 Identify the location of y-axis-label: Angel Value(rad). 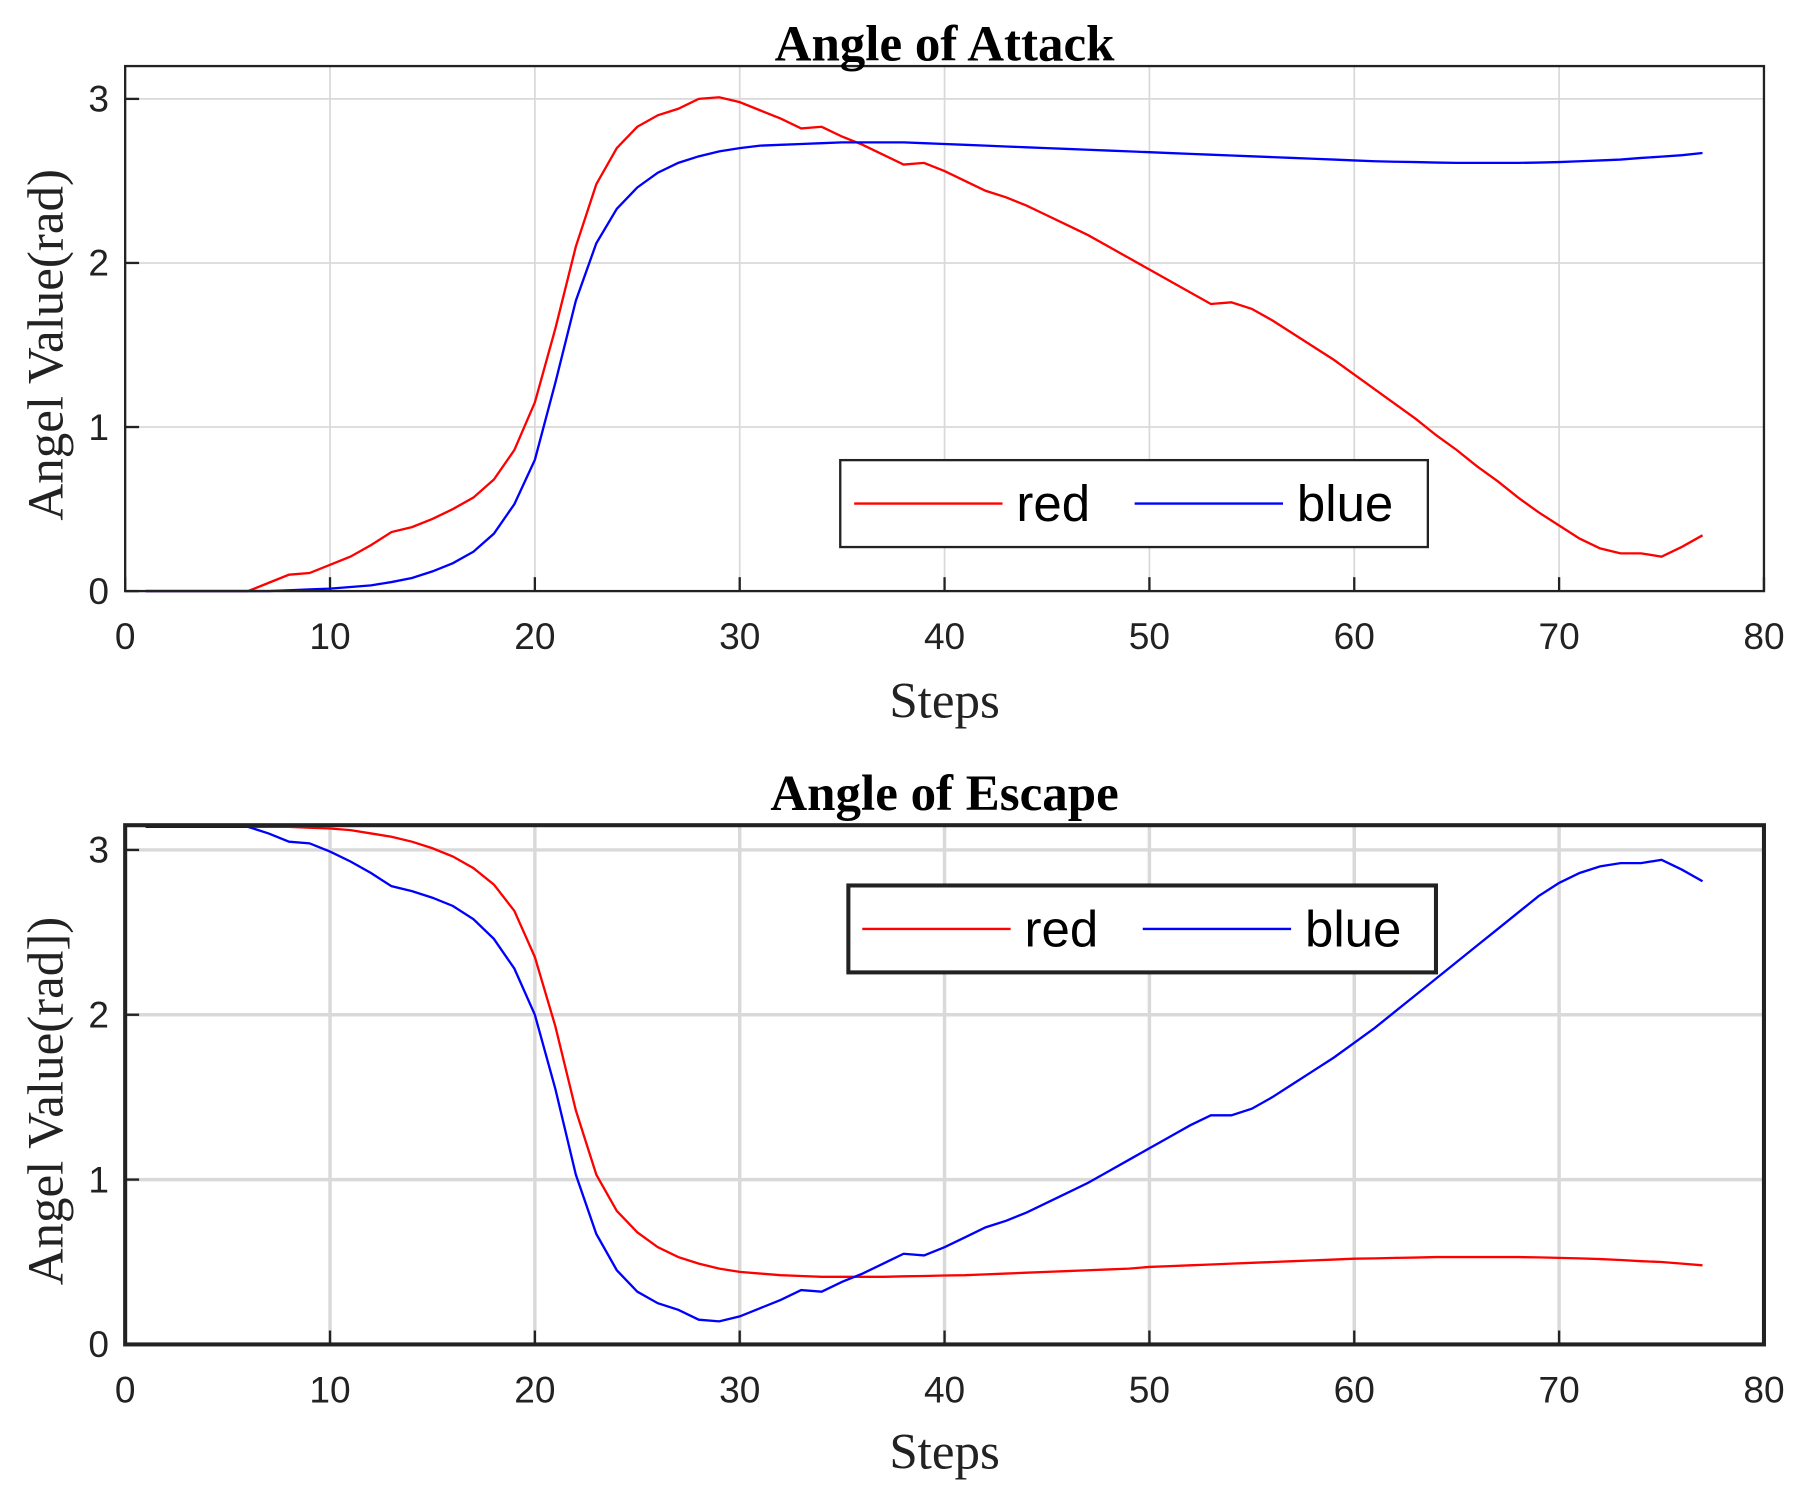
(47, 345).